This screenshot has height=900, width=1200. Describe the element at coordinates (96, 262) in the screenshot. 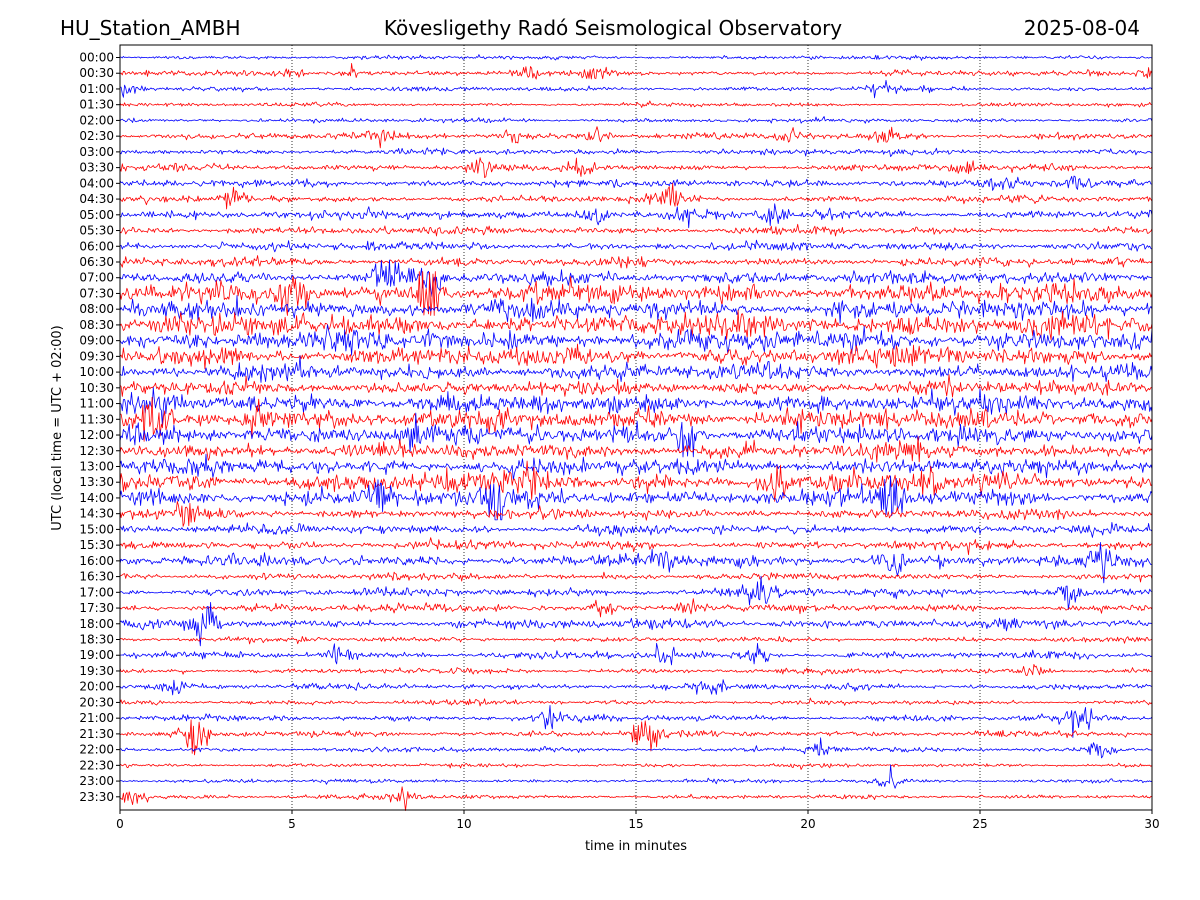

I see `y-tick-label: 06:30` at that location.